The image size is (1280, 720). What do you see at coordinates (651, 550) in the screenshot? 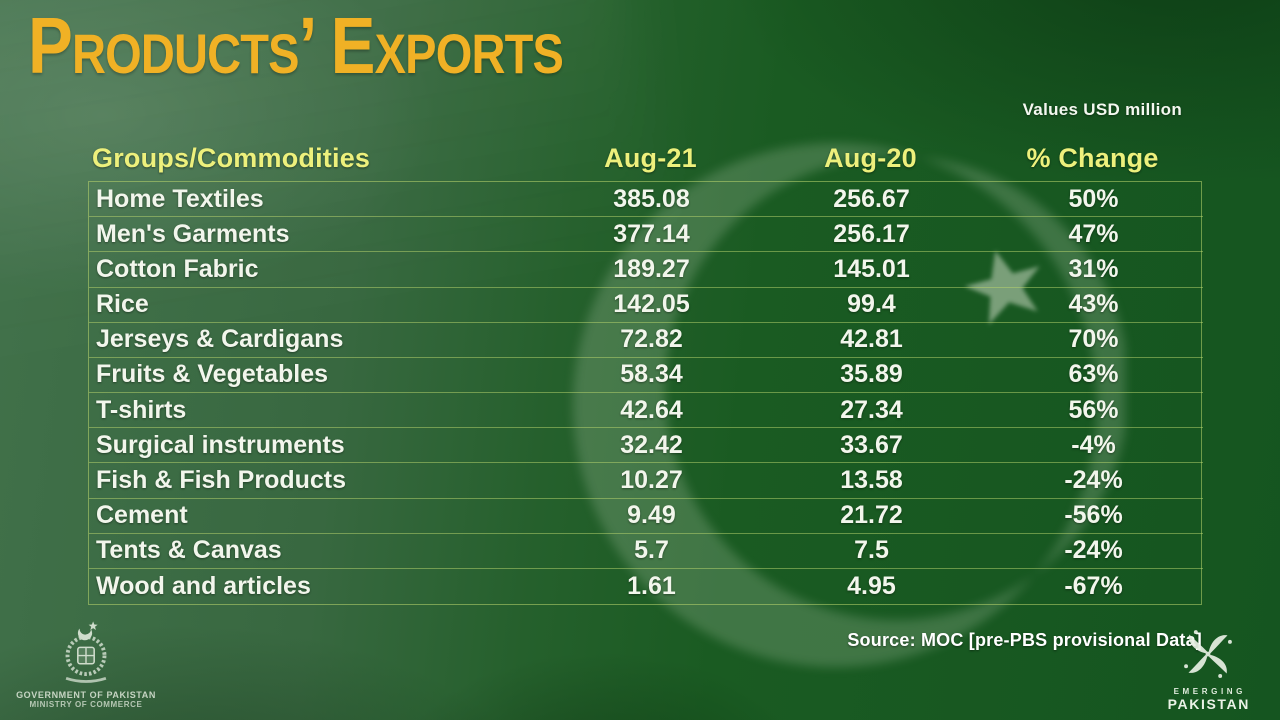
I see `aug21-value: 5.7` at bounding box center [651, 550].